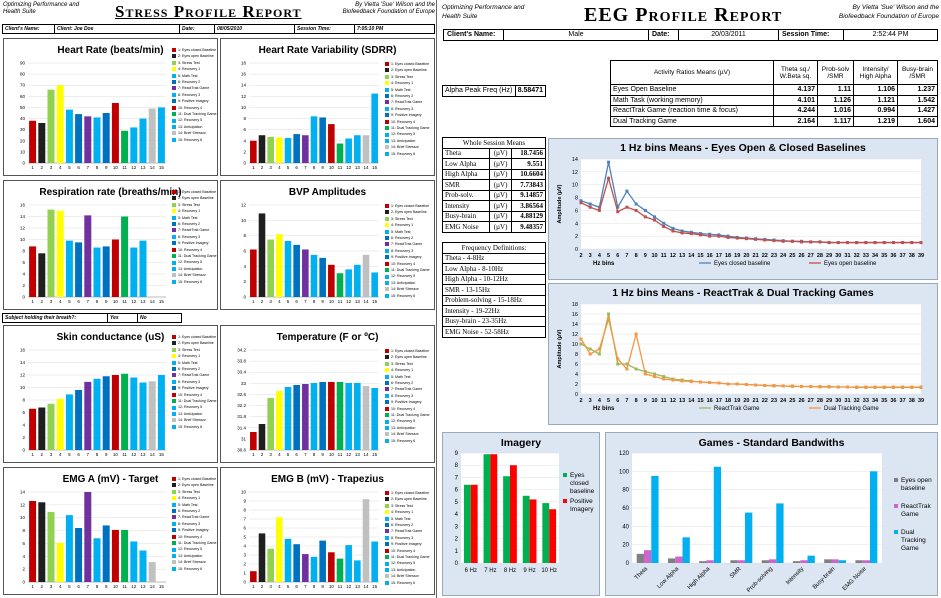 The width and height of the screenshot is (941, 598). I want to click on whole-session-row: Low Alpha (µV) 9.551, so click(494, 164).